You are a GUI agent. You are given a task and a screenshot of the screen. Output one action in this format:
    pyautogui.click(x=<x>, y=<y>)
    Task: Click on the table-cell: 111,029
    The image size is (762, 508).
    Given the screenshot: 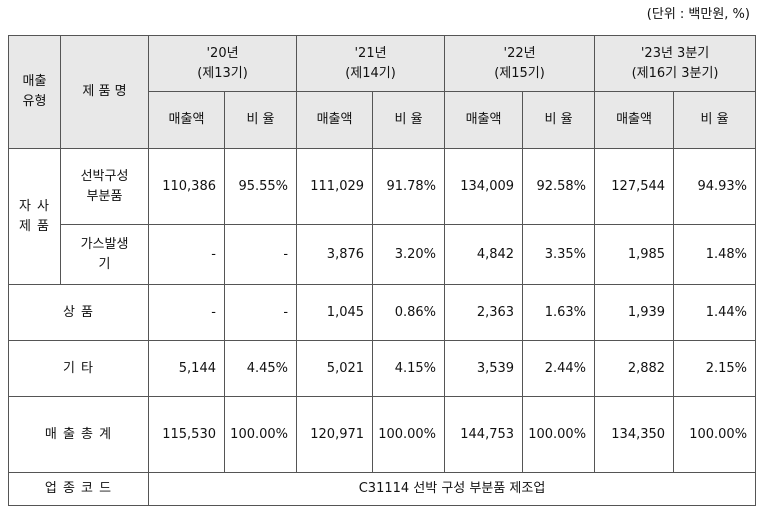 What is the action you would take?
    pyautogui.click(x=335, y=186)
    